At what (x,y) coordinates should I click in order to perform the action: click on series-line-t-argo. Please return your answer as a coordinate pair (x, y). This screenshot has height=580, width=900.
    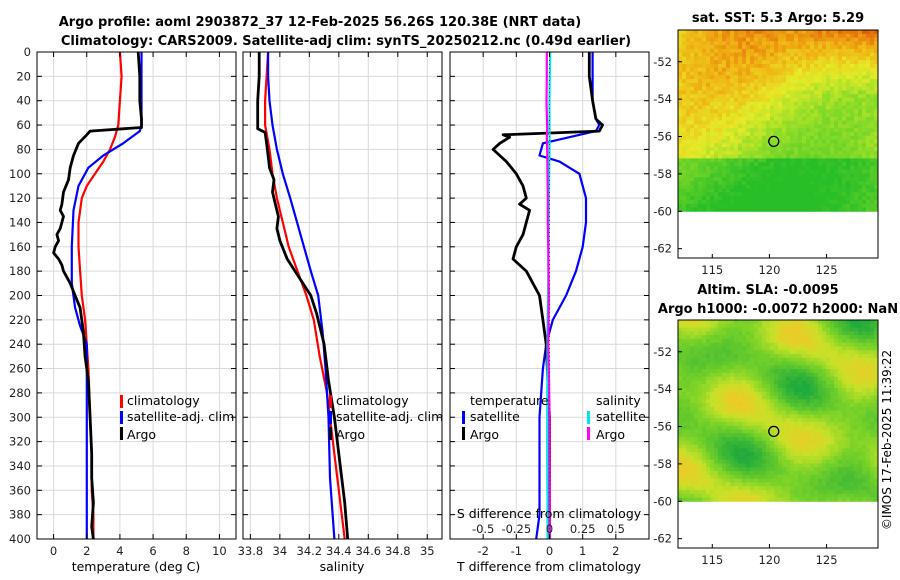
    Looking at the image, I should click on (547, 295).